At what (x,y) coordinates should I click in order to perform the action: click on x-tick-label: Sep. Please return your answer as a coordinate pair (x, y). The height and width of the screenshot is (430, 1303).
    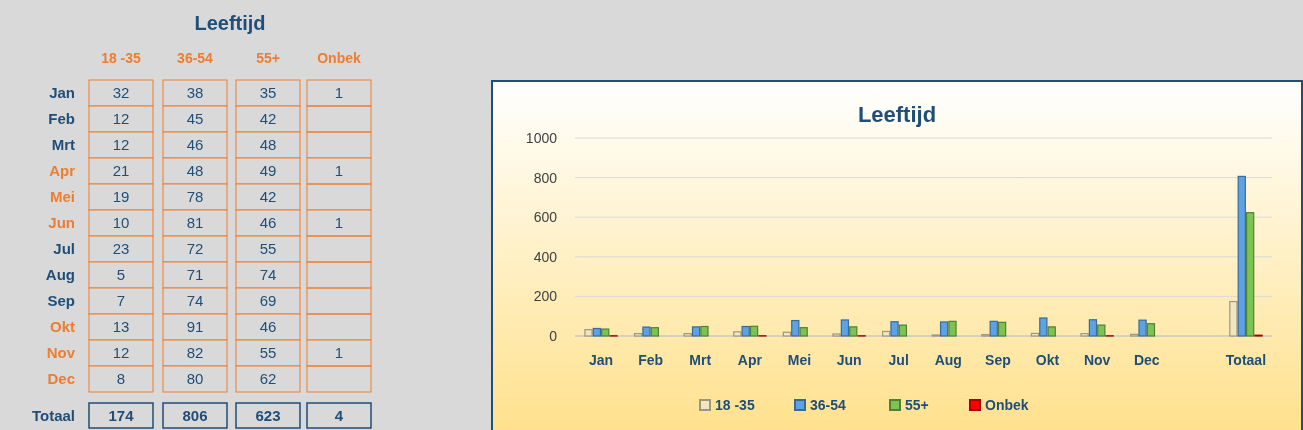
    Looking at the image, I should click on (998, 360).